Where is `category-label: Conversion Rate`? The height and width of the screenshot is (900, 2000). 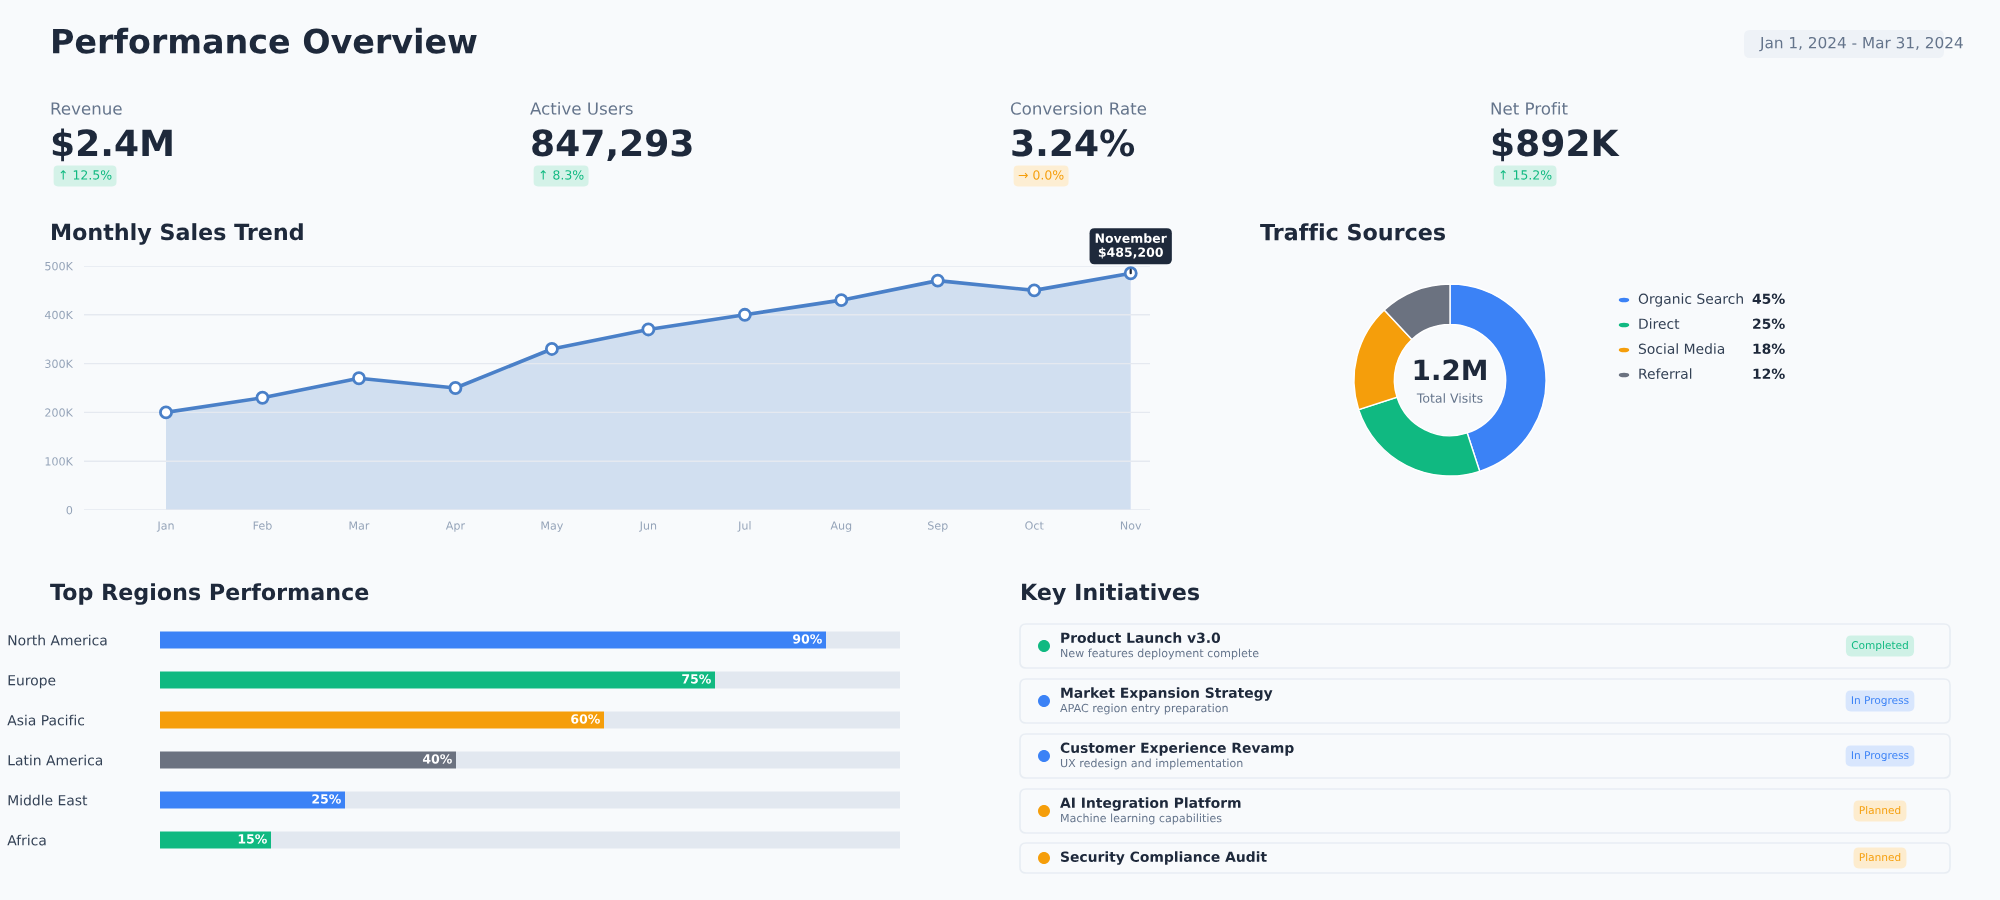 category-label: Conversion Rate is located at coordinates (1078, 108).